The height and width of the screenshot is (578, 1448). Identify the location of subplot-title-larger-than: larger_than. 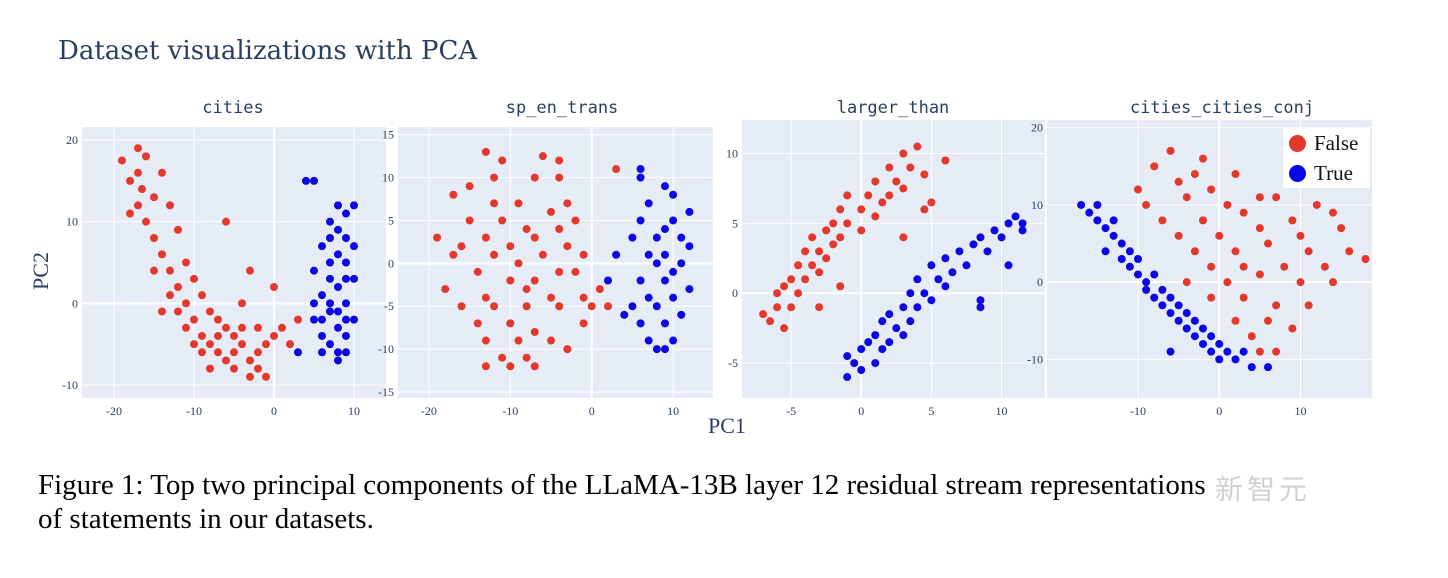
(893, 108).